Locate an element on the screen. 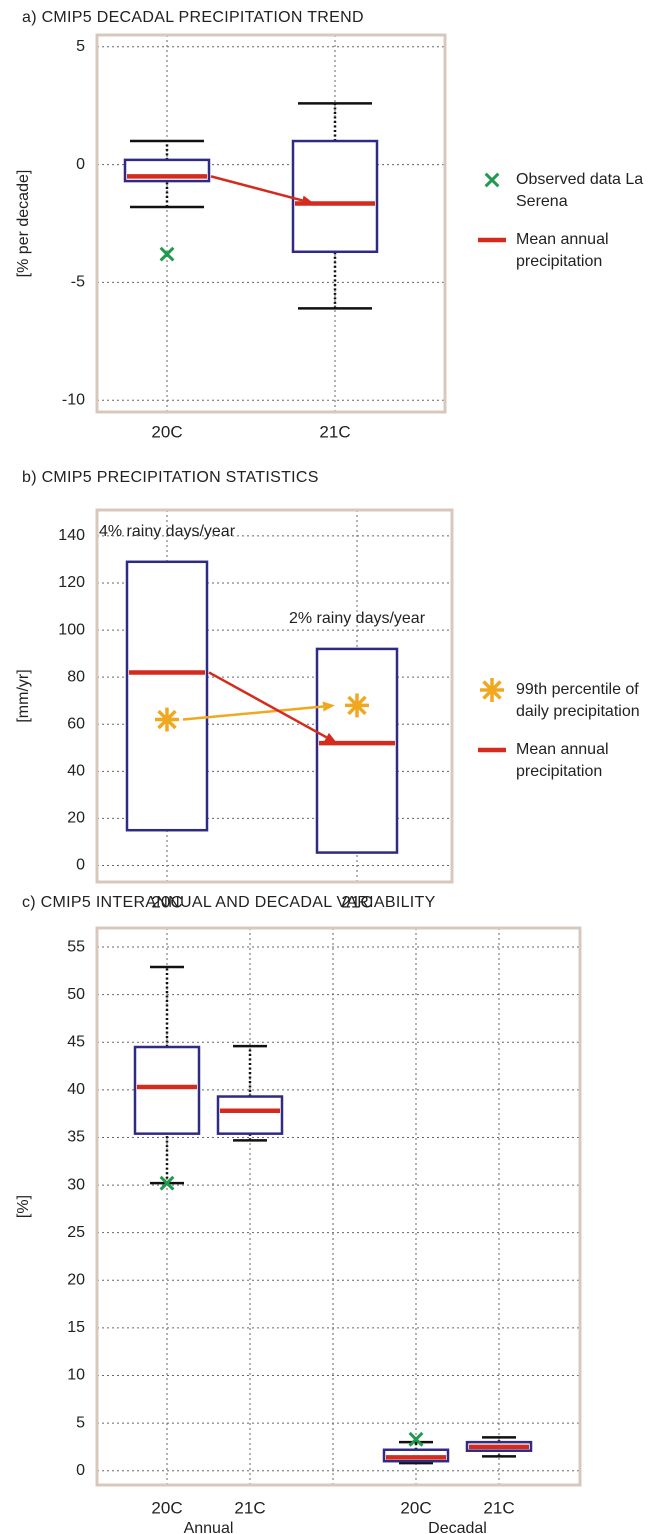 The width and height of the screenshot is (671, 1534). y-tick-label: 35 is located at coordinates (76, 1137).